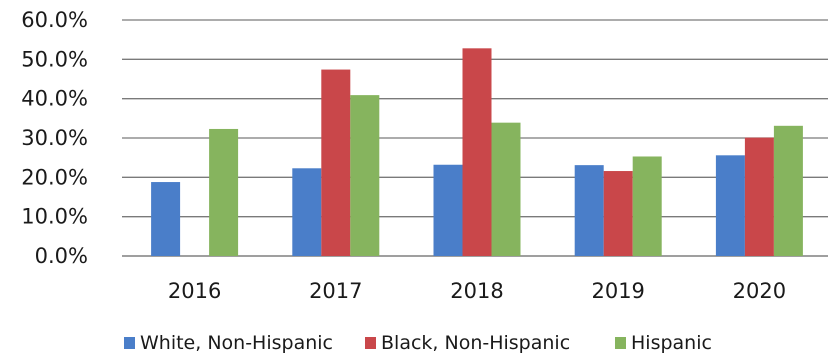  I want to click on legend-label: Black, Non-Hispanic, so click(475, 343).